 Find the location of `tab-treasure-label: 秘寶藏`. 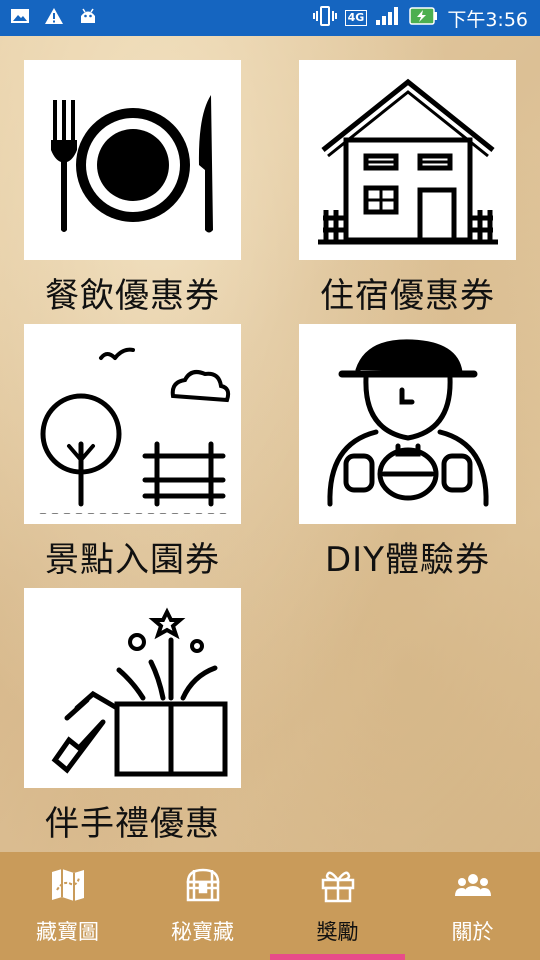

tab-treasure-label: 秘寶藏 is located at coordinates (202, 932).